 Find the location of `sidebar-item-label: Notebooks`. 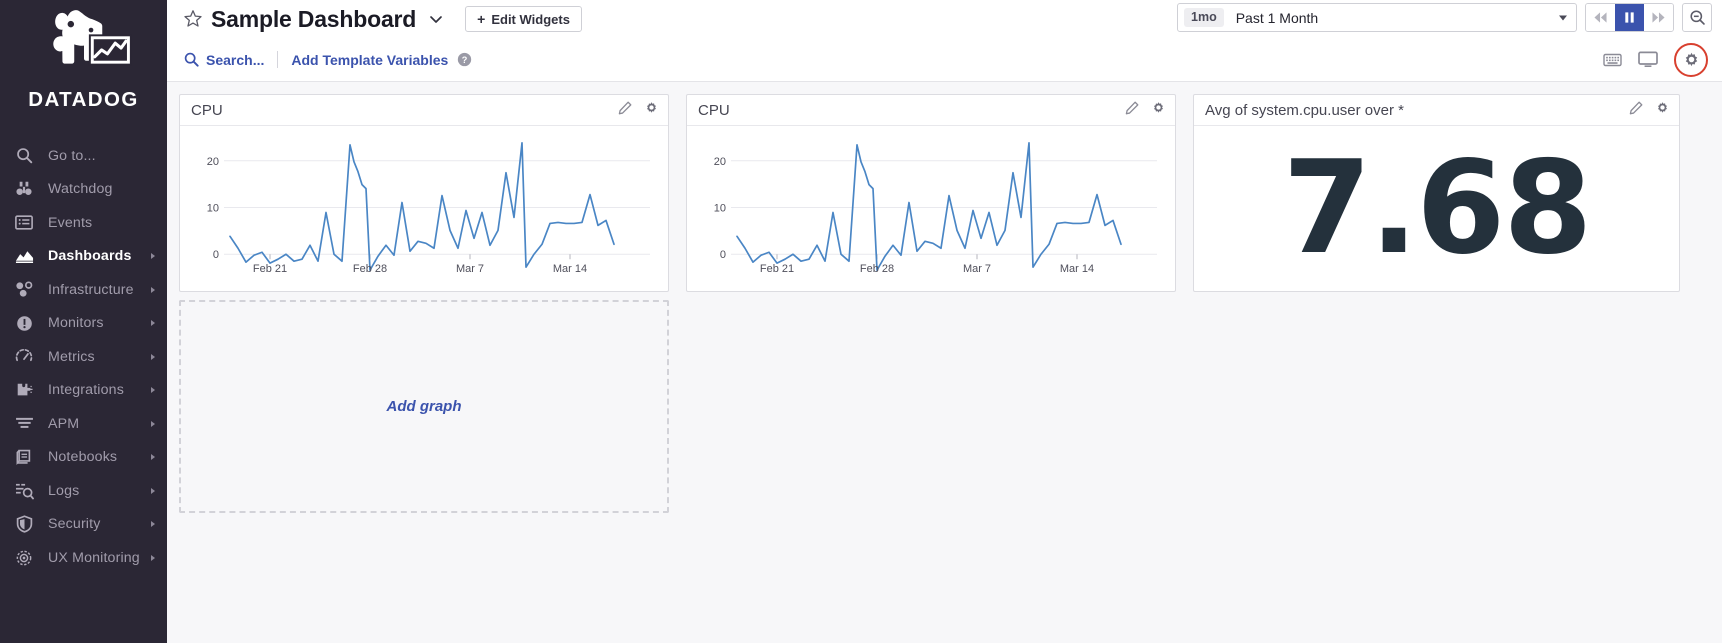

sidebar-item-label: Notebooks is located at coordinates (83, 457).